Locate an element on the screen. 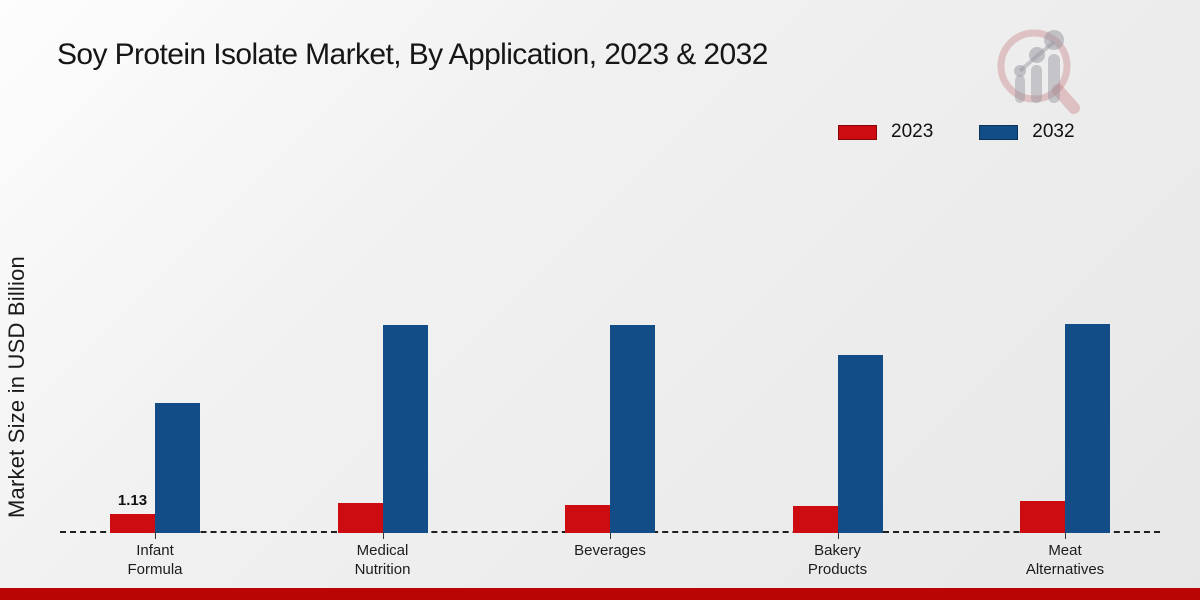  bar-2023-meat-alternatives is located at coordinates (1042, 516).